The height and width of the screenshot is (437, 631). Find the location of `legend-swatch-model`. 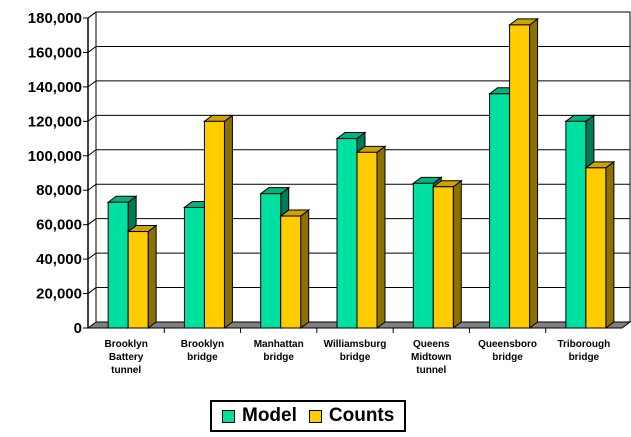

legend-swatch-model is located at coordinates (228, 416).